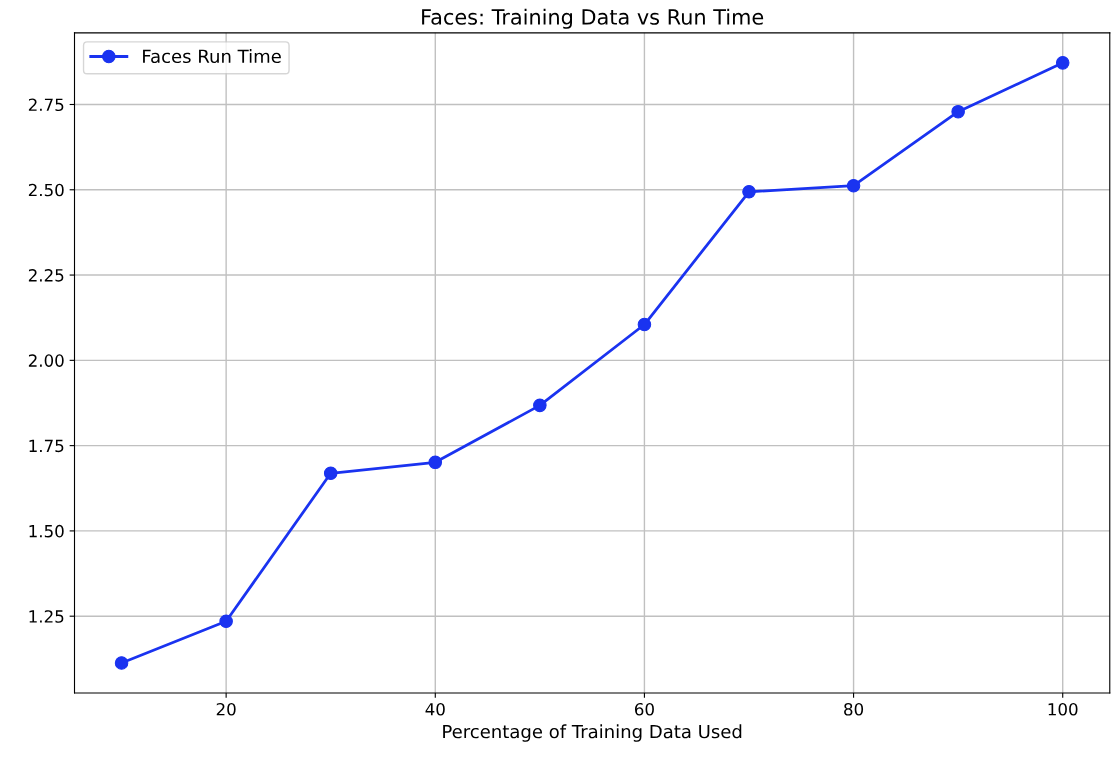  Describe the element at coordinates (1063, 709) in the screenshot. I see `x-tick-label: 100` at that location.